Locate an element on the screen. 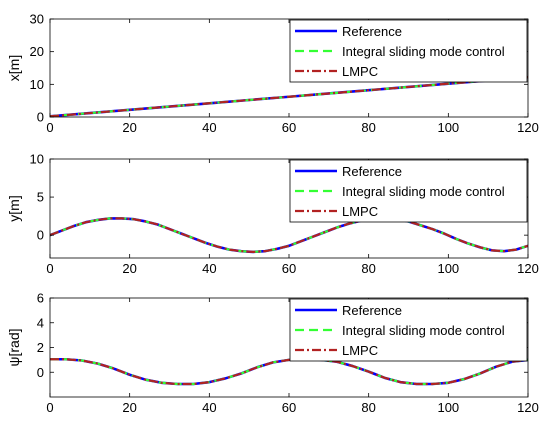  y-axis-label: x[m] is located at coordinates (14, 68).